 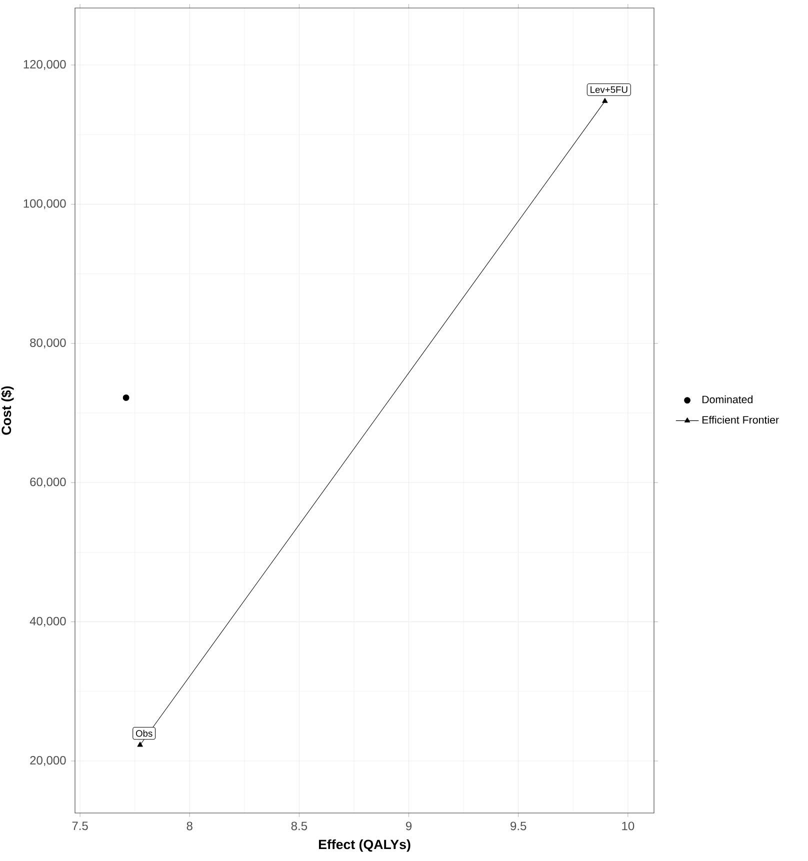 What do you see at coordinates (80, 826) in the screenshot?
I see `x-tick-label: 7.5` at bounding box center [80, 826].